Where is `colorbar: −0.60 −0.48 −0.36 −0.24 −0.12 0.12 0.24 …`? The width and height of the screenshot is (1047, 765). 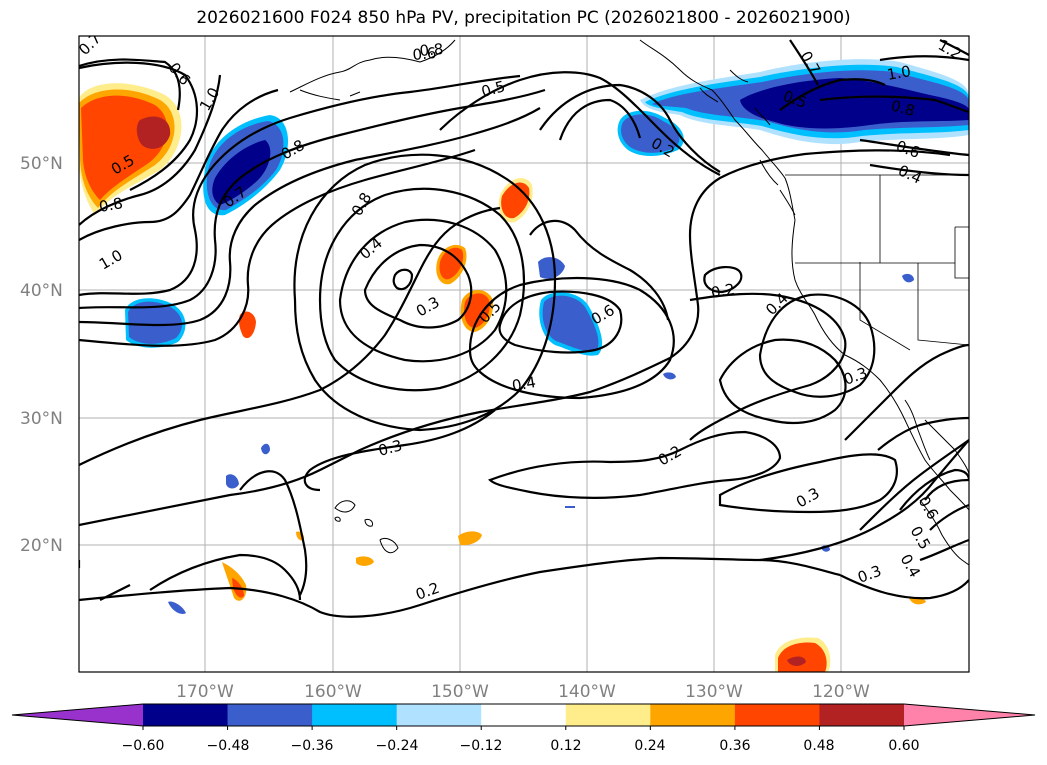 colorbar: −0.60 −0.48 −0.36 −0.24 −0.12 0.12 0.24 … is located at coordinates (523, 728).